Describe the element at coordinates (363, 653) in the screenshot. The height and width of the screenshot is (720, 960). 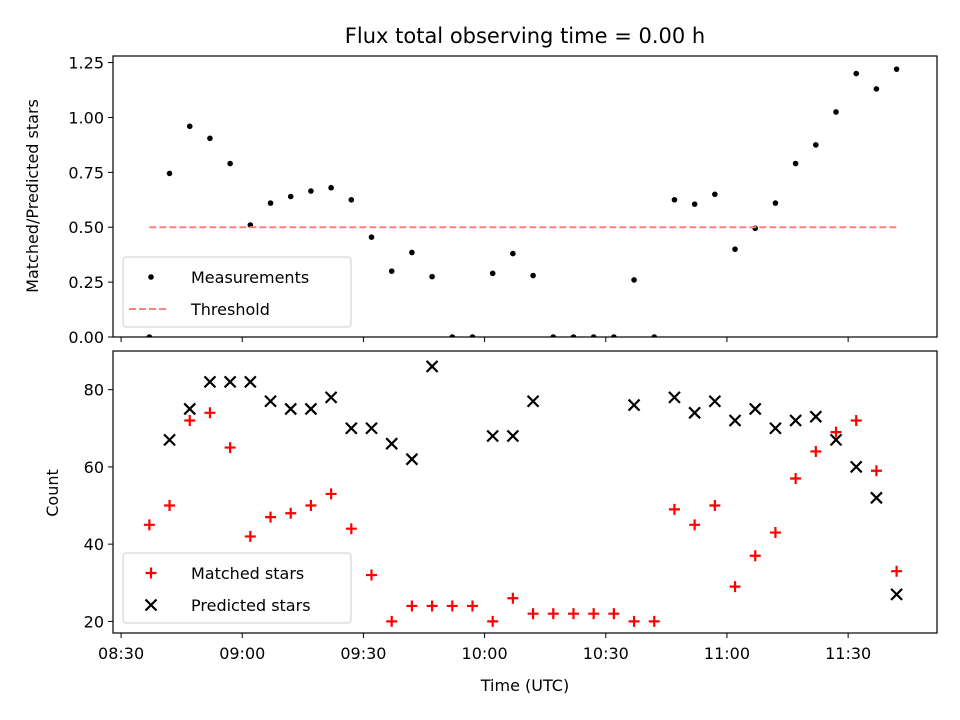
I see `x-tick-label: 09:30` at that location.